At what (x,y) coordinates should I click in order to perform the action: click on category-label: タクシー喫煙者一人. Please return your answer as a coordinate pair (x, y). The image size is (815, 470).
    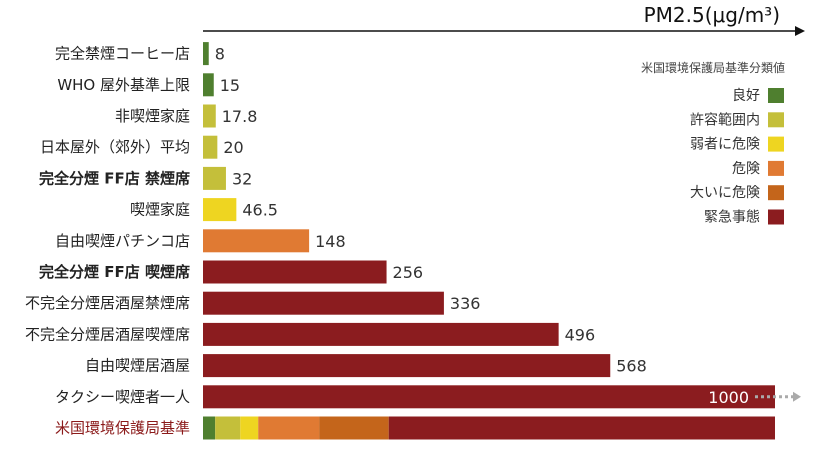
    Looking at the image, I should click on (122, 397).